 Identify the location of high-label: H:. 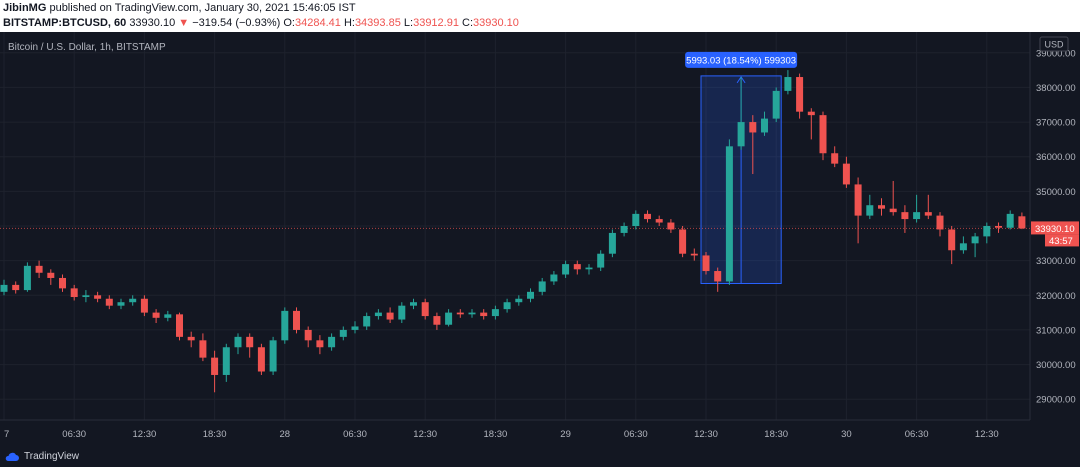
(349, 23).